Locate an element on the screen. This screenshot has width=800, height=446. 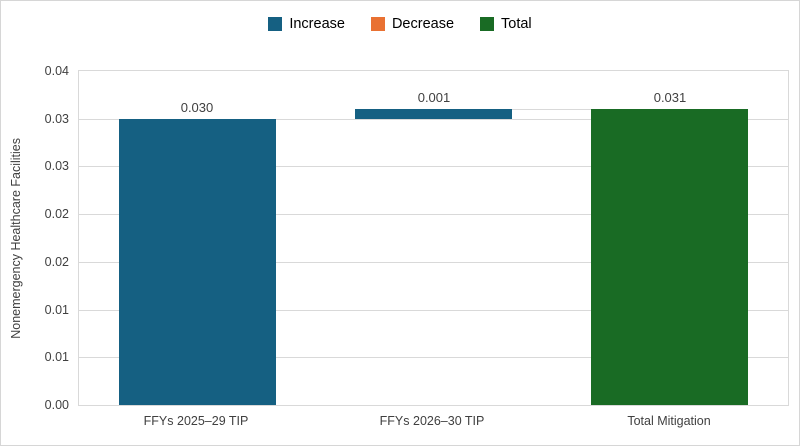
chart-legend: Increase Decrease Total is located at coordinates (400, 24).